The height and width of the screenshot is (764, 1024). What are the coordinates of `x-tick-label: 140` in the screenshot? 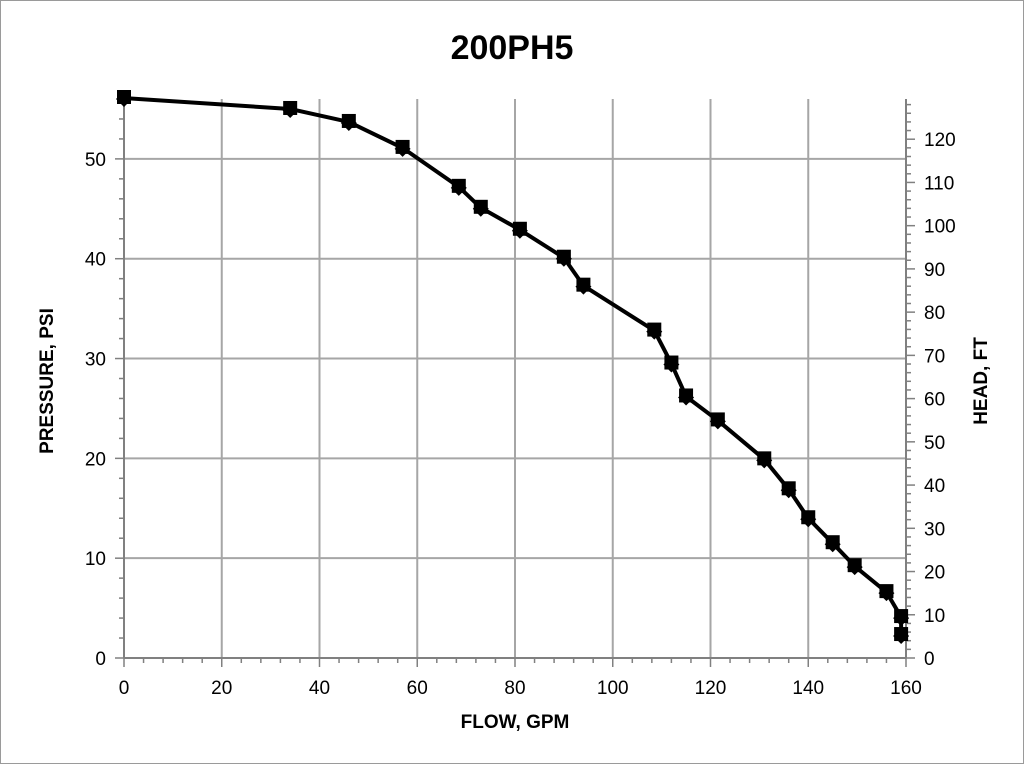 It's located at (808, 688).